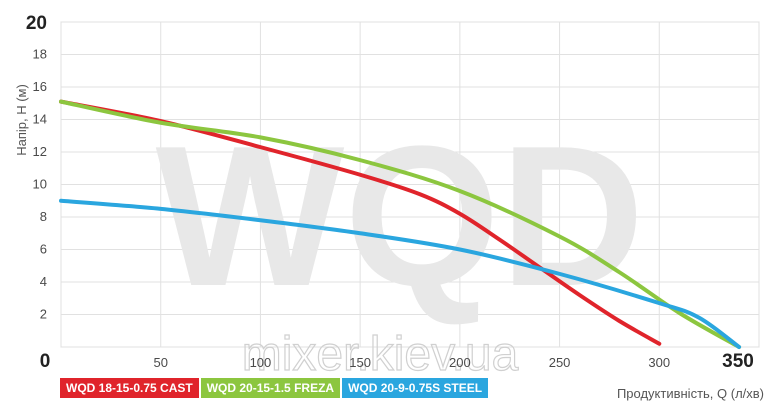 This screenshot has width=768, height=411. I want to click on legend-item-1: WQD 18-15-0.75 CAST, so click(129, 388).